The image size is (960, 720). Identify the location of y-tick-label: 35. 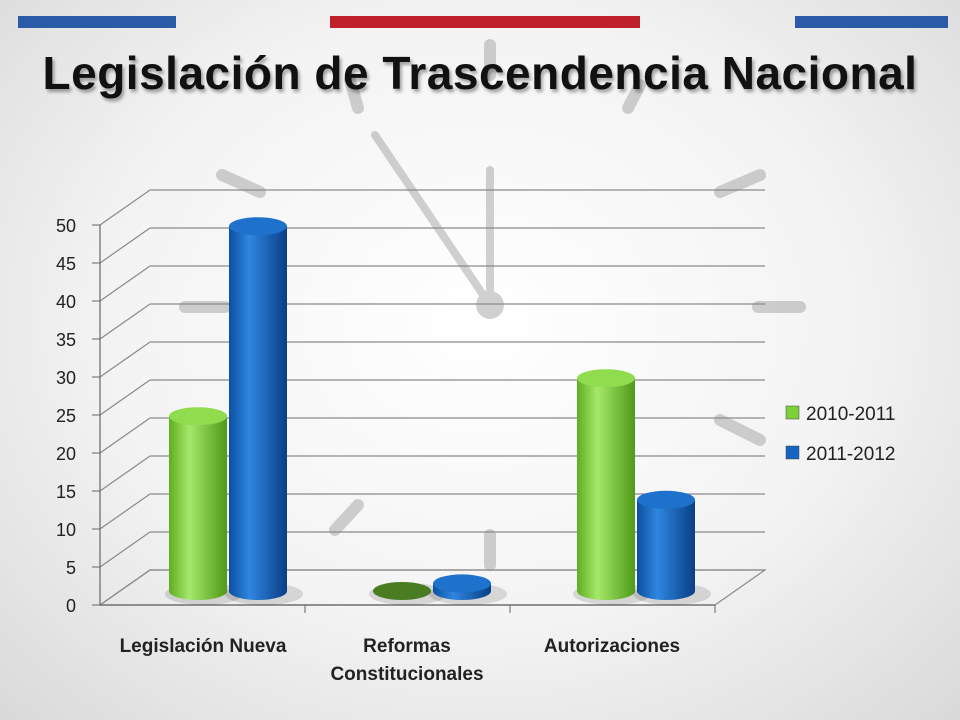
(66, 340).